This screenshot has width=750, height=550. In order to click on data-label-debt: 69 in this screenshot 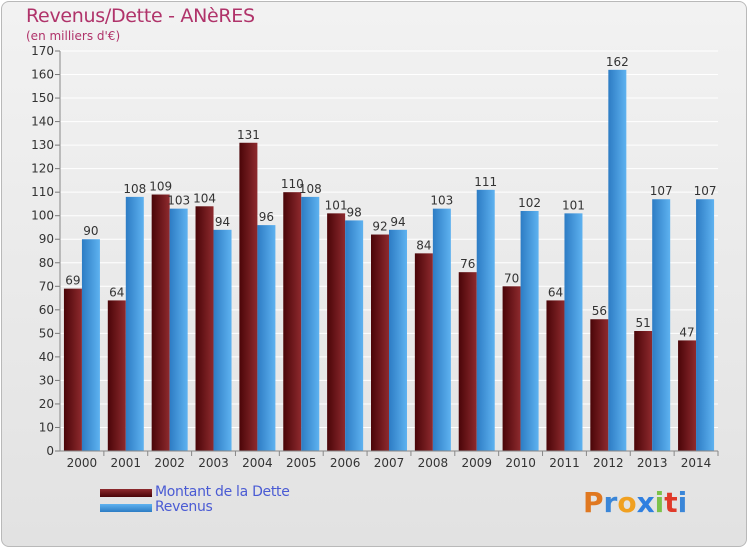, I will do `click(72, 281)`.